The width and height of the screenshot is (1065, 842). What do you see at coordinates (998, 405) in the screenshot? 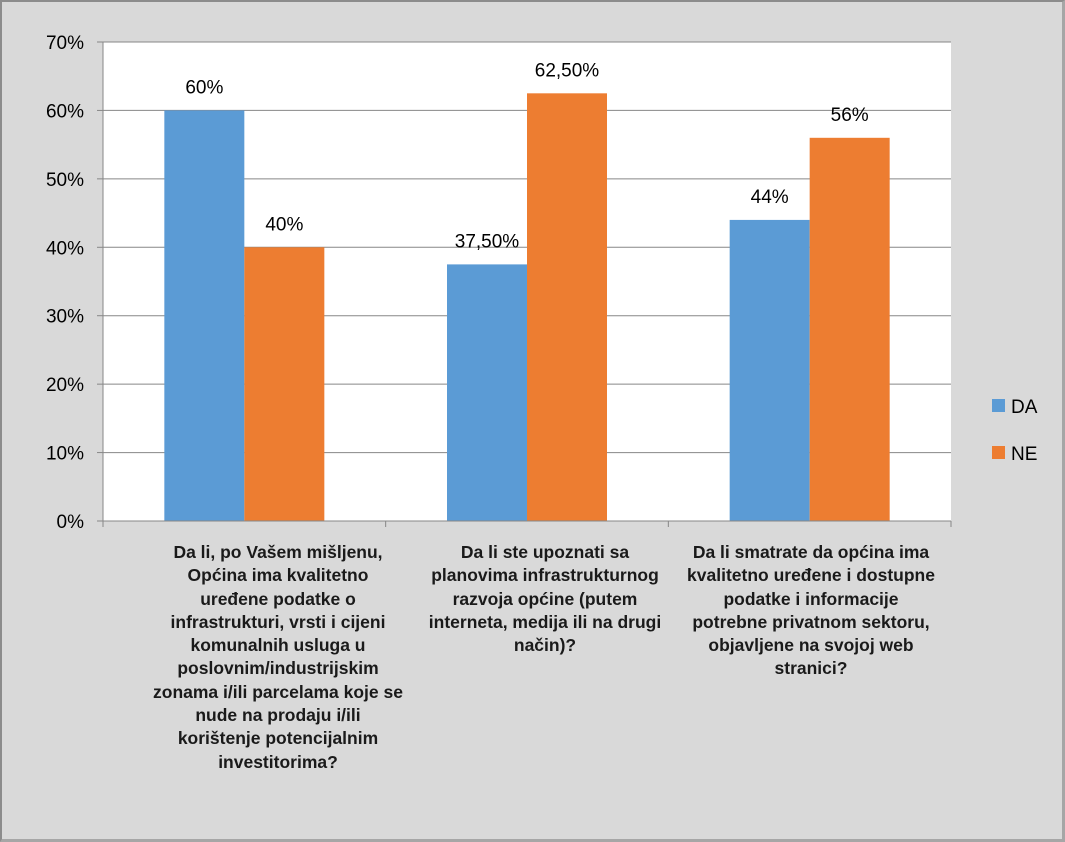
I see `legend-swatch-da` at bounding box center [998, 405].